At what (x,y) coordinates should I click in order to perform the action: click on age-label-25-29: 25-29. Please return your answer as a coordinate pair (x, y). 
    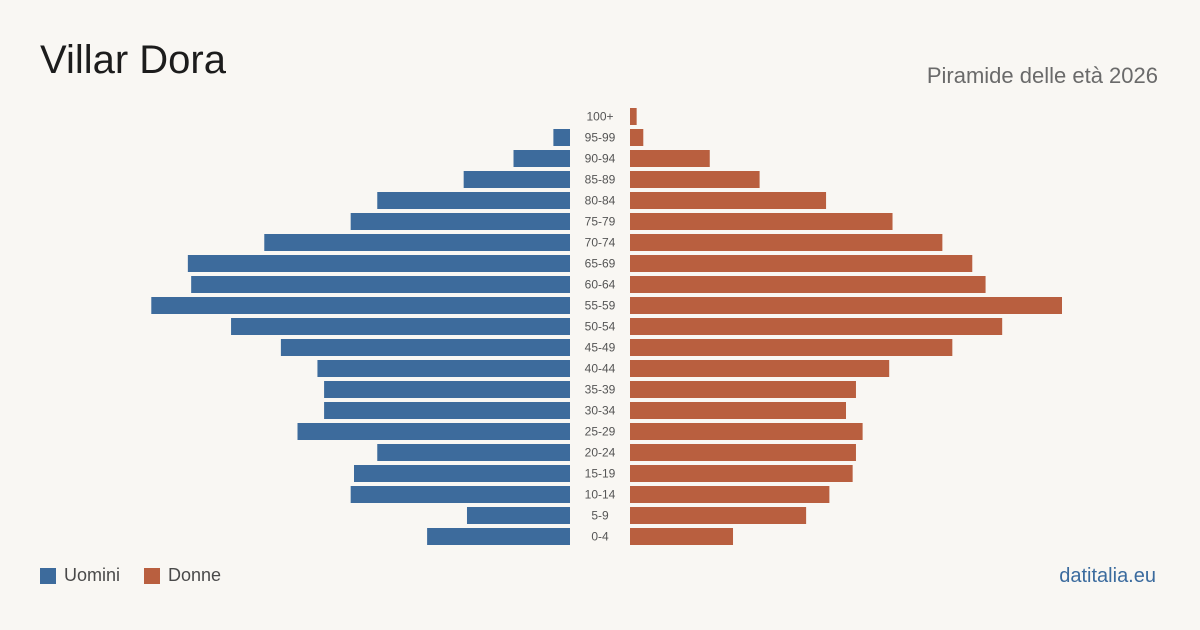
    Looking at the image, I should click on (600, 432).